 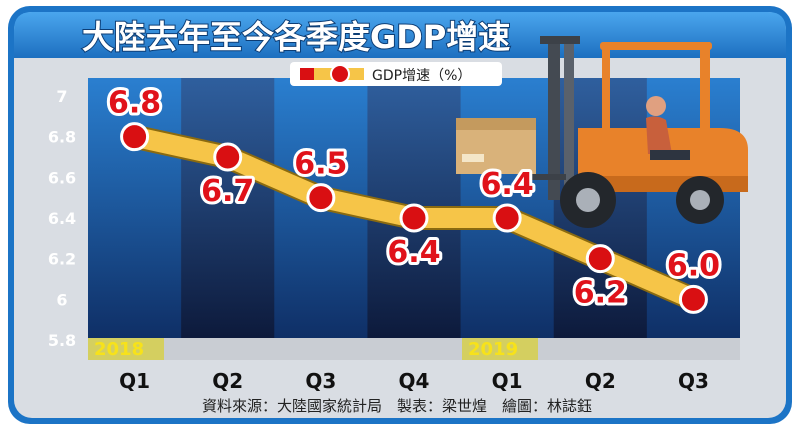 I want to click on year-label-2018: 2018, so click(x=119, y=349).